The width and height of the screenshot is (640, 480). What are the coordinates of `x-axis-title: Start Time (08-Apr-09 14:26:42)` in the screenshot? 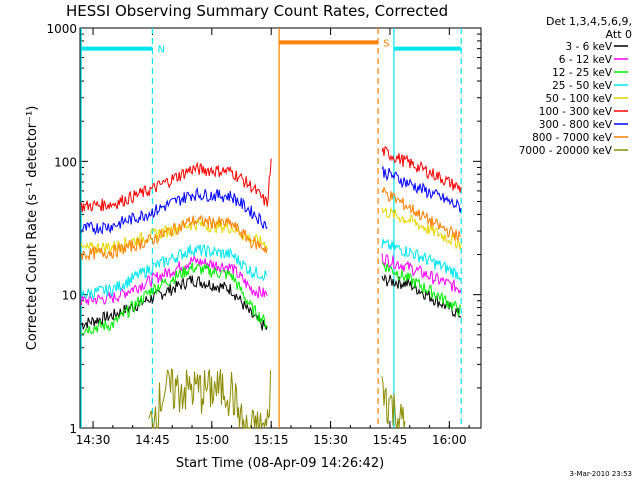 It's located at (280, 463).